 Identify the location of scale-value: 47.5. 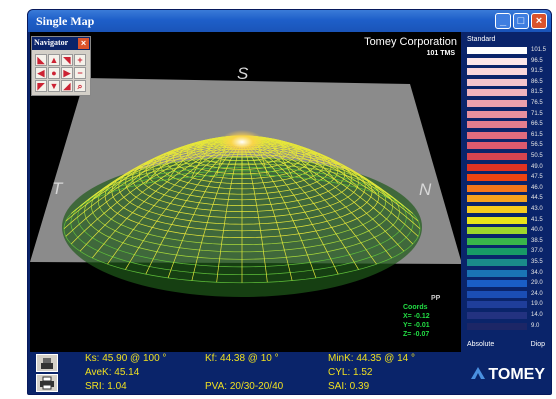
(537, 177).